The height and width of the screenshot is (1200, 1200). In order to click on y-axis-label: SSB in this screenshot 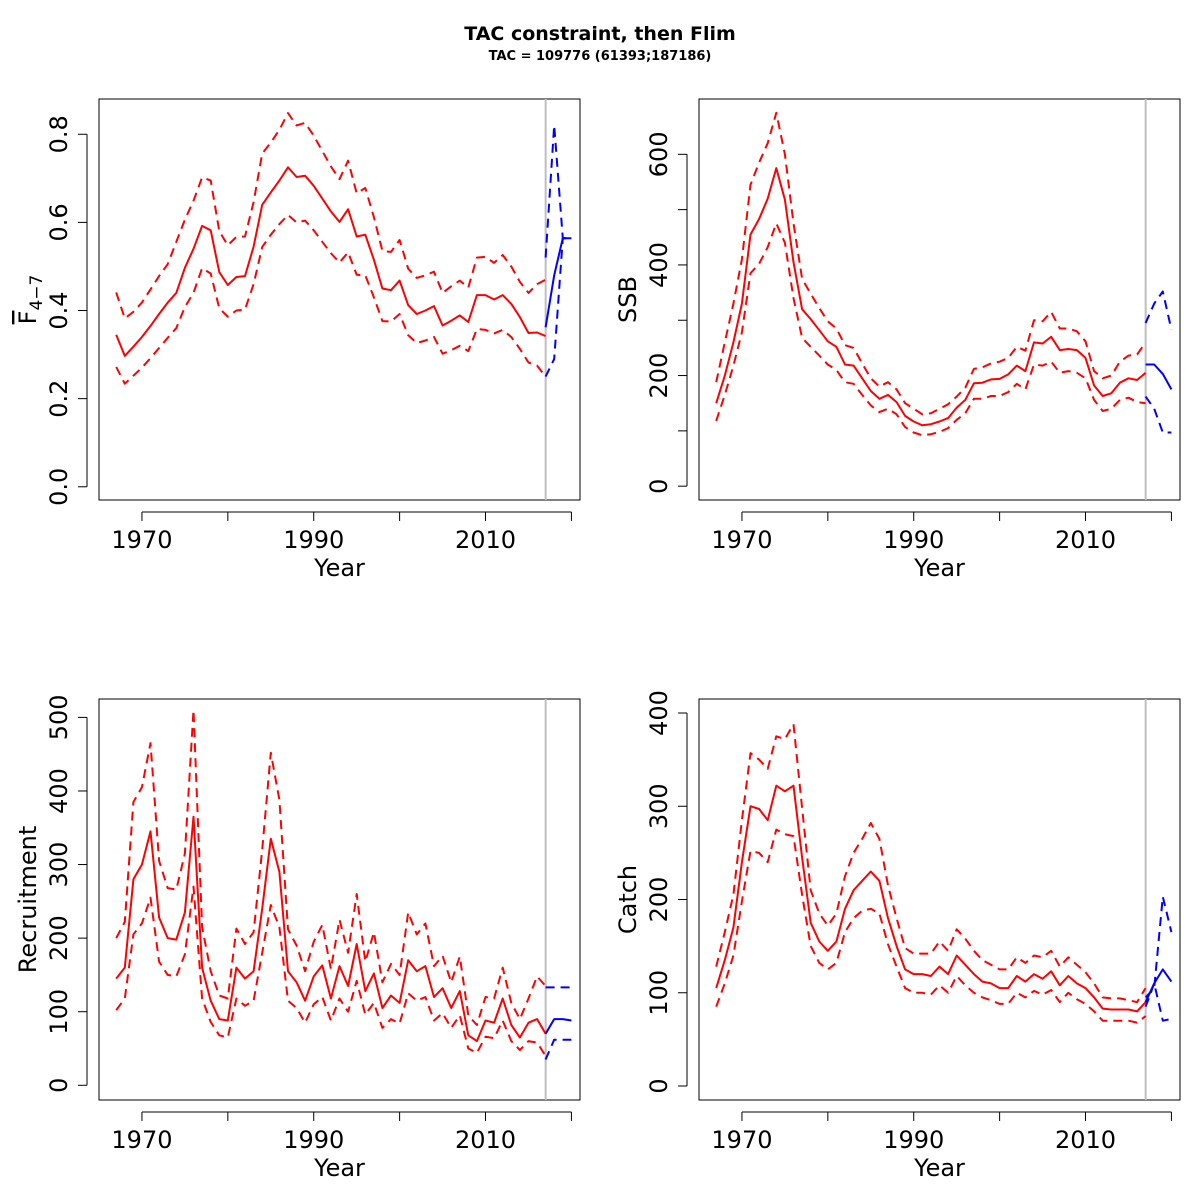, I will do `click(628, 299)`.